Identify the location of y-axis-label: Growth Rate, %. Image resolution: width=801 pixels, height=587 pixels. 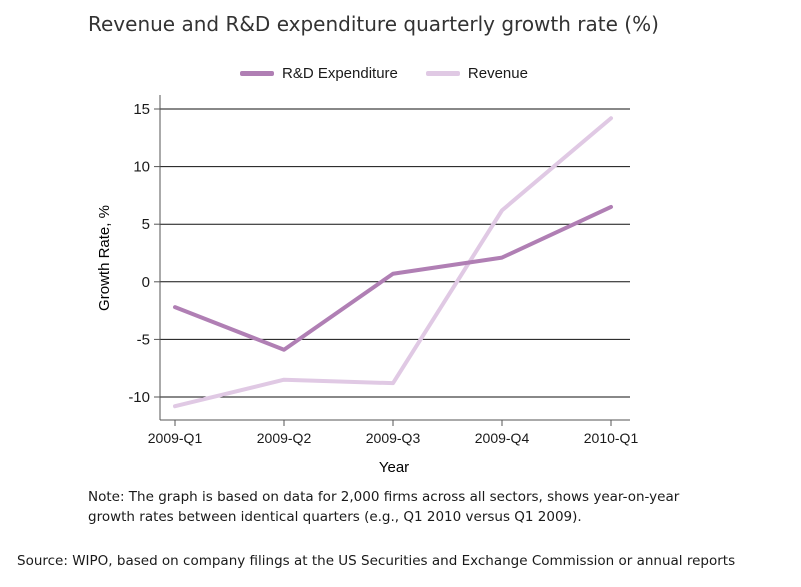
(104, 258).